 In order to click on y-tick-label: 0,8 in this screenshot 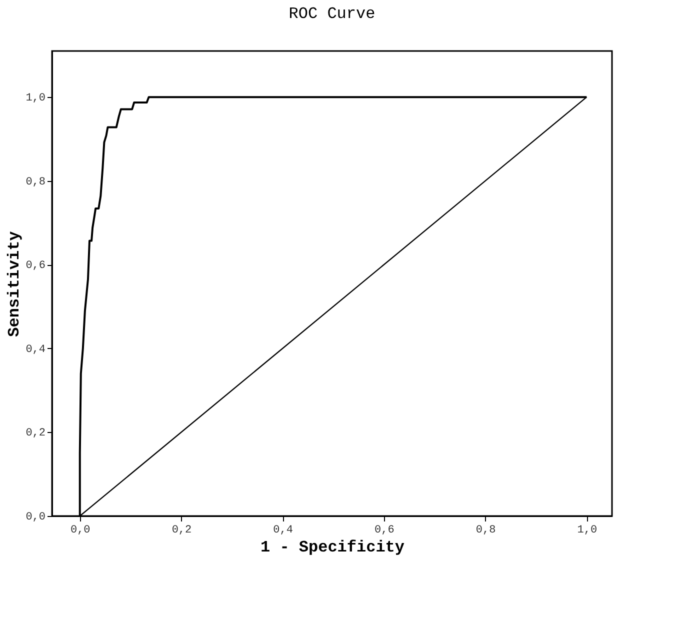, I will do `click(36, 182)`.